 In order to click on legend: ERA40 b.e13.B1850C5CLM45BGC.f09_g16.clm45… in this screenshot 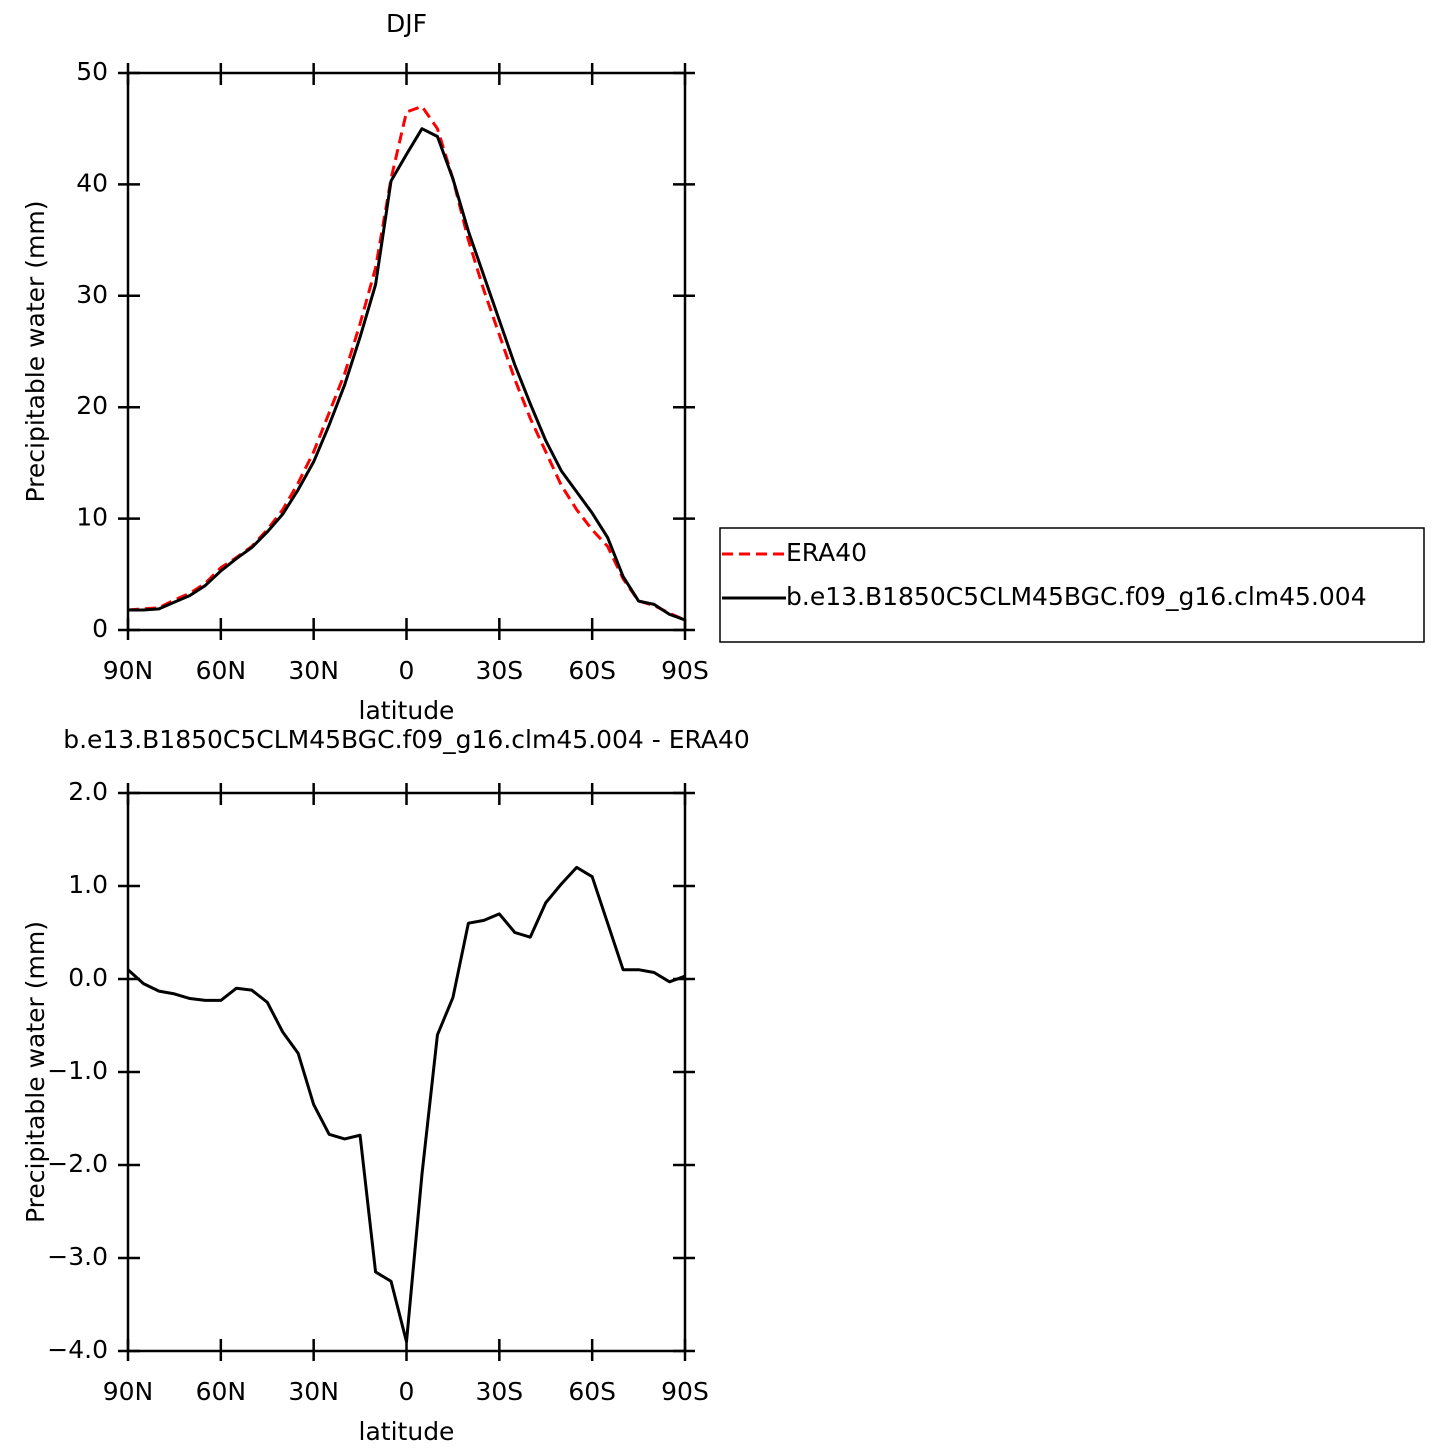, I will do `click(1072, 585)`.